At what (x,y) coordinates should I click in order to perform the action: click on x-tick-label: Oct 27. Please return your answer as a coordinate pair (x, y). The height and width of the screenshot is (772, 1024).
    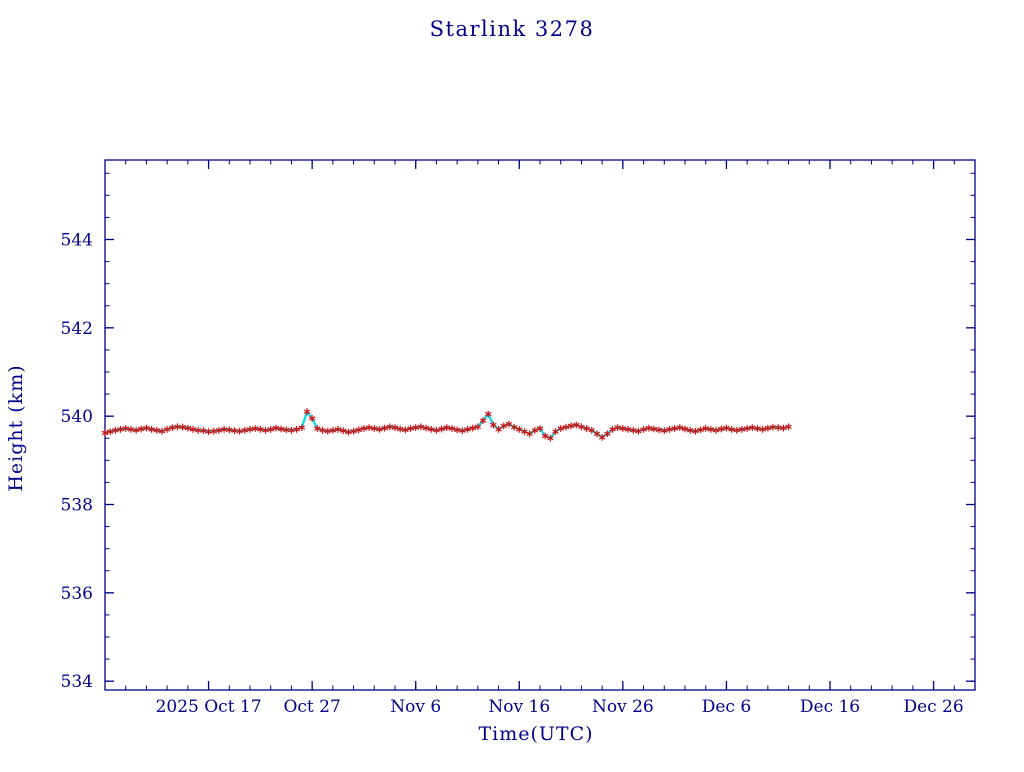
    Looking at the image, I should click on (311, 707).